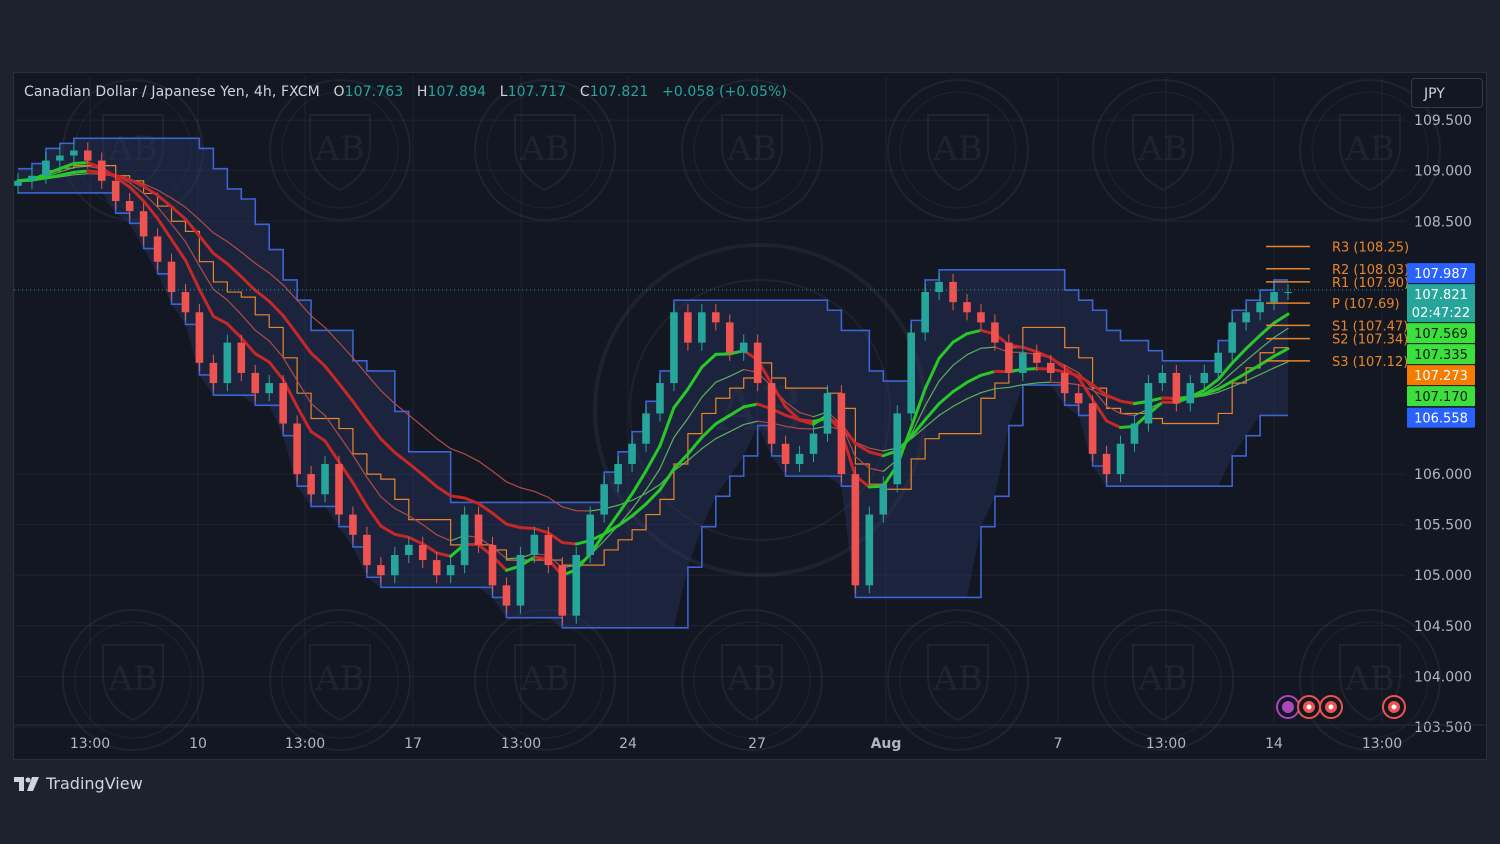  Describe the element at coordinates (1370, 340) in the screenshot. I see `pivot-label: S2 (107.34)` at that location.